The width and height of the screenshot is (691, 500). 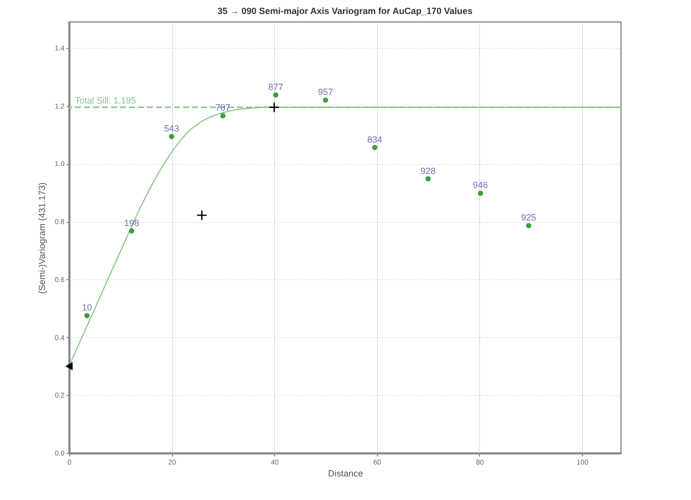 I want to click on annotation: 877, so click(x=276, y=87).